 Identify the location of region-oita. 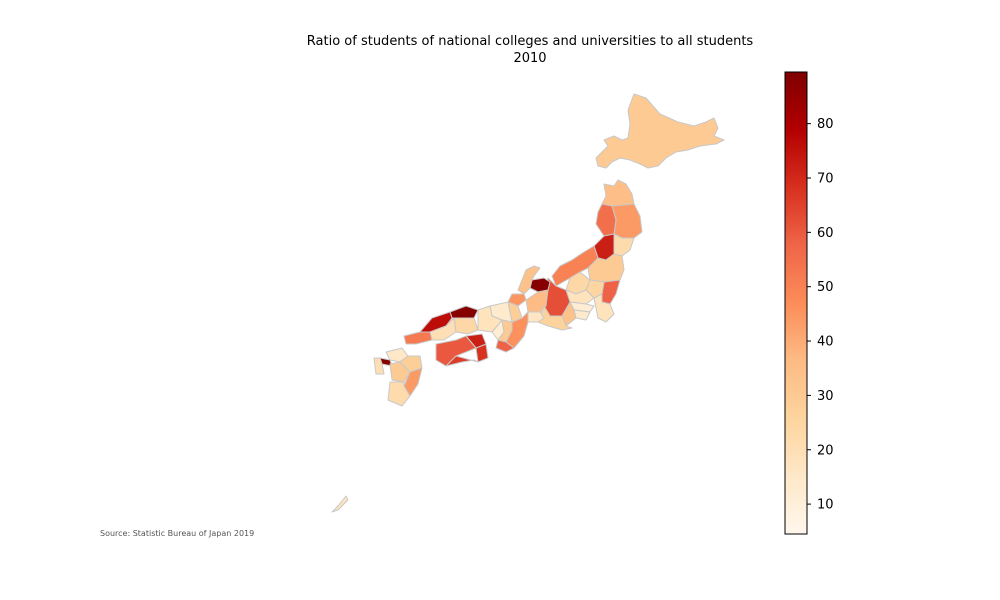
(411, 364).